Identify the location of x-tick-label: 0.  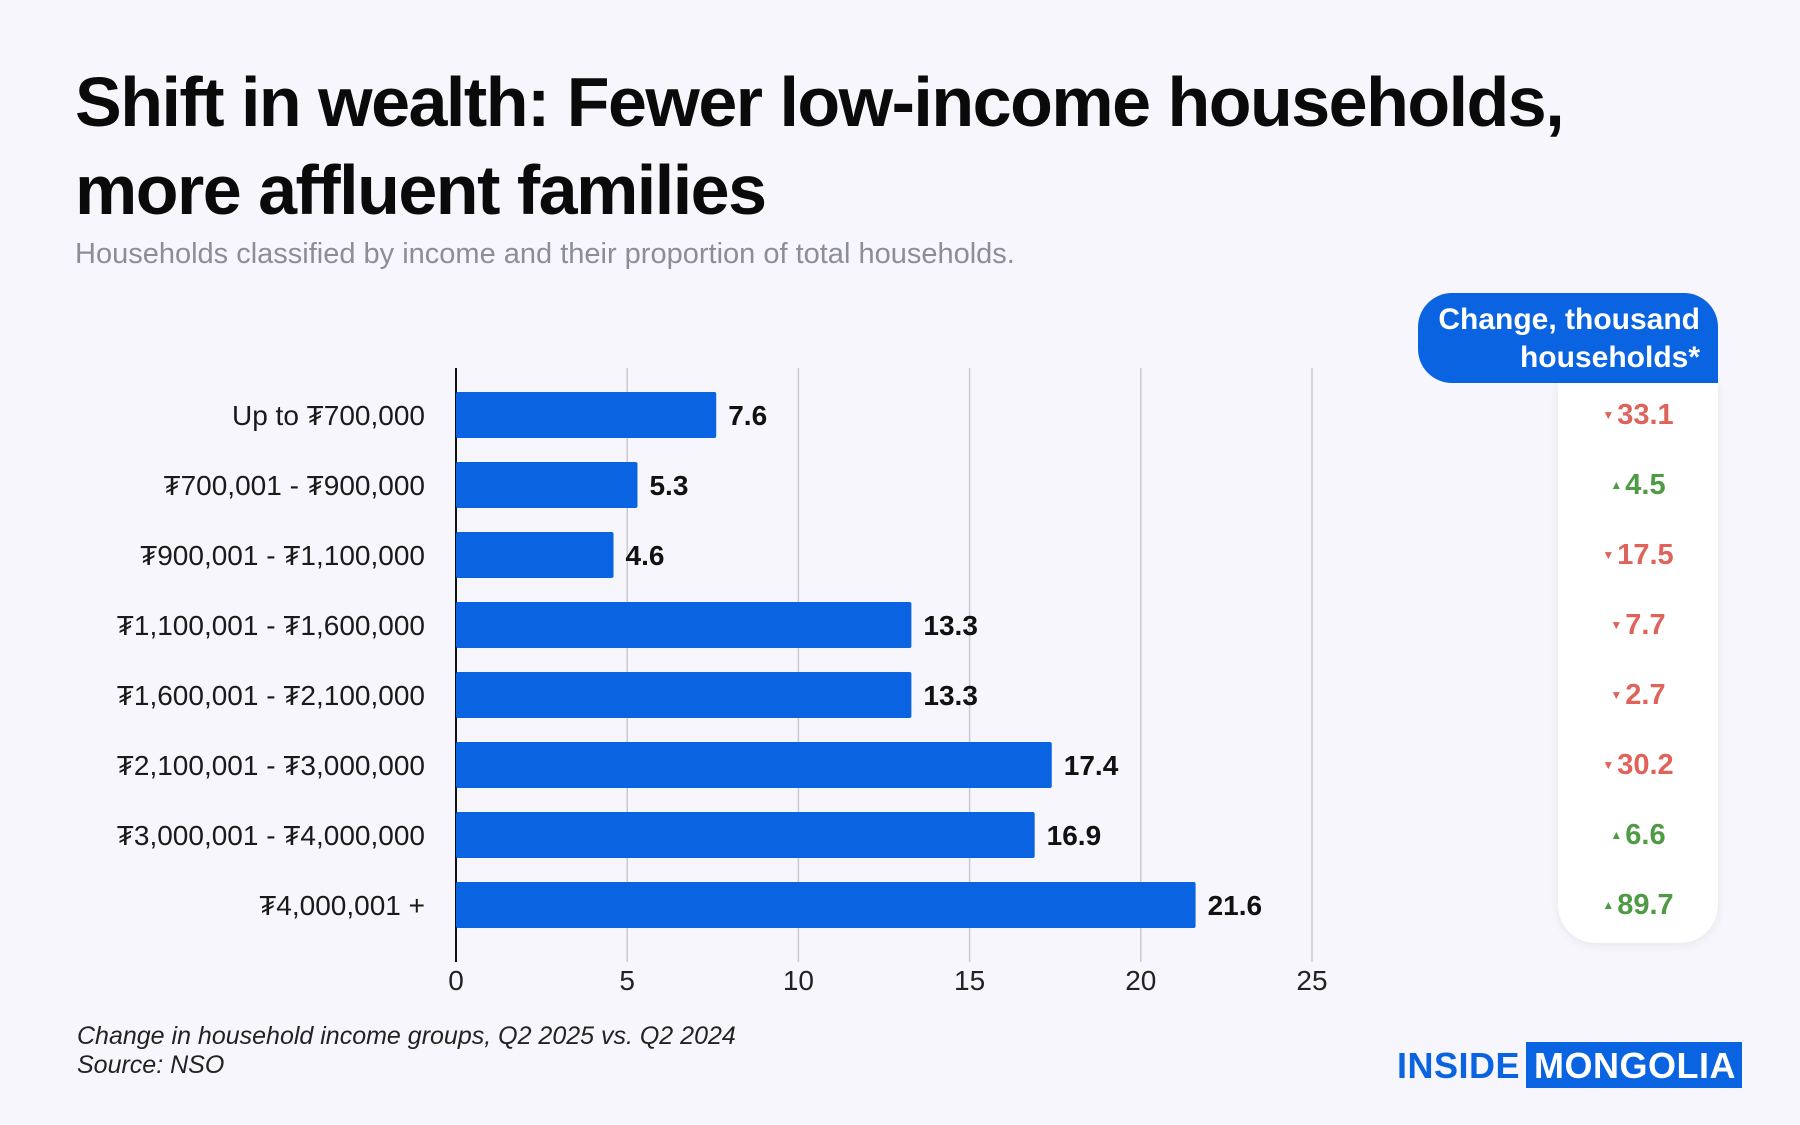
(456, 980).